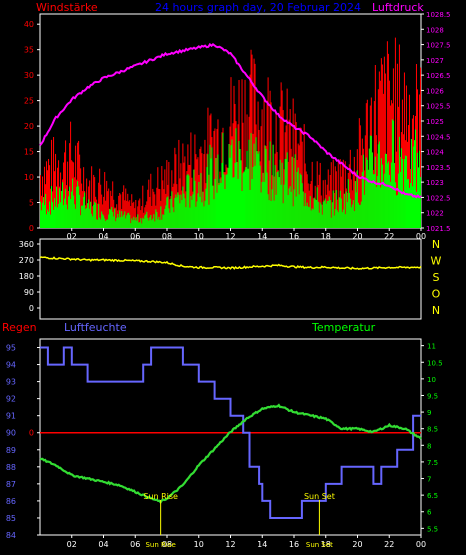 The width and height of the screenshot is (466, 555). What do you see at coordinates (436, 277) in the screenshot?
I see `direction-letter: S` at bounding box center [436, 277].